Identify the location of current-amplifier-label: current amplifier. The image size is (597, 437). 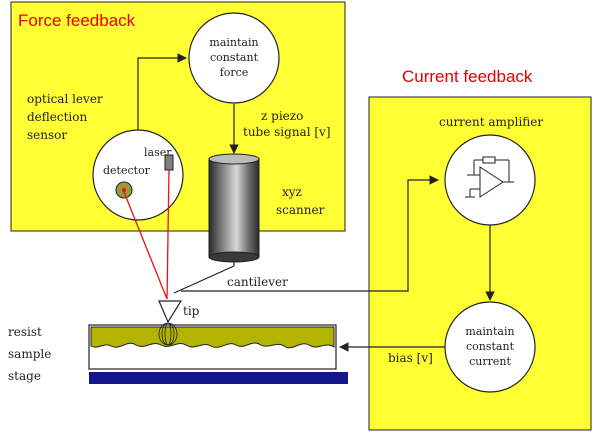
(491, 122).